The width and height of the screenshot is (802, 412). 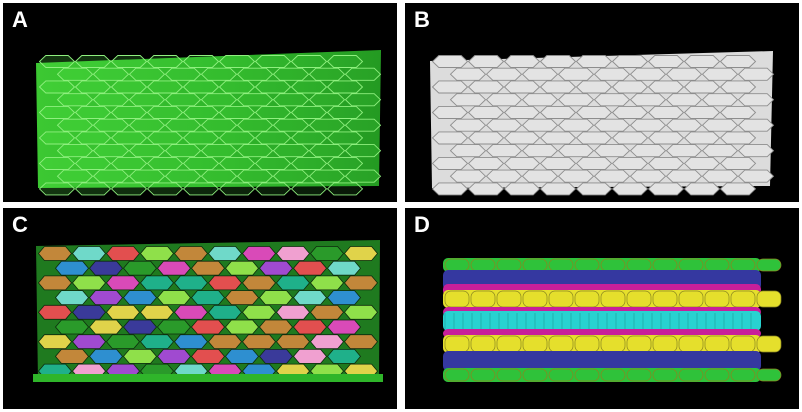 What do you see at coordinates (20, 224) in the screenshot?
I see `panel-c-label: C` at bounding box center [20, 224].